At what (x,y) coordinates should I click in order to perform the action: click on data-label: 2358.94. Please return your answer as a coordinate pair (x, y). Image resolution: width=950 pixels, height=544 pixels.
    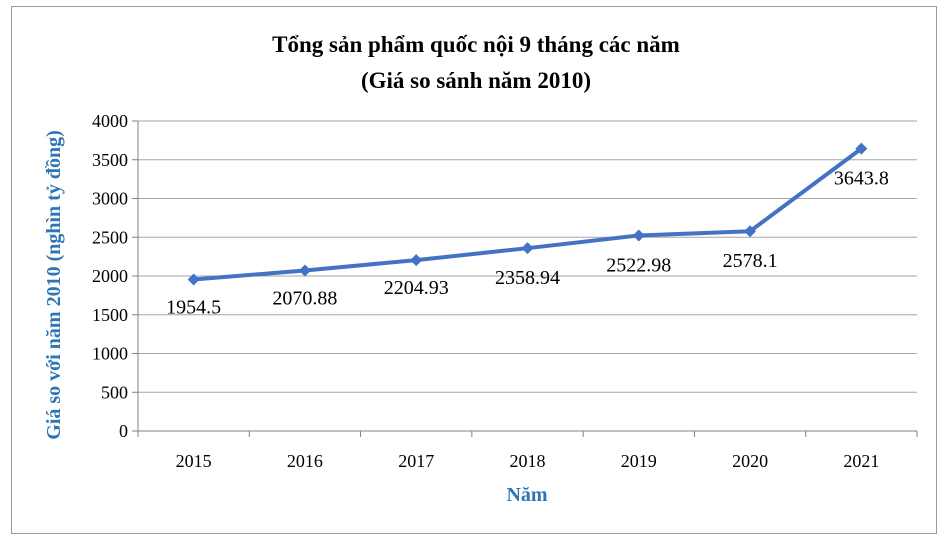
    Looking at the image, I should click on (527, 278).